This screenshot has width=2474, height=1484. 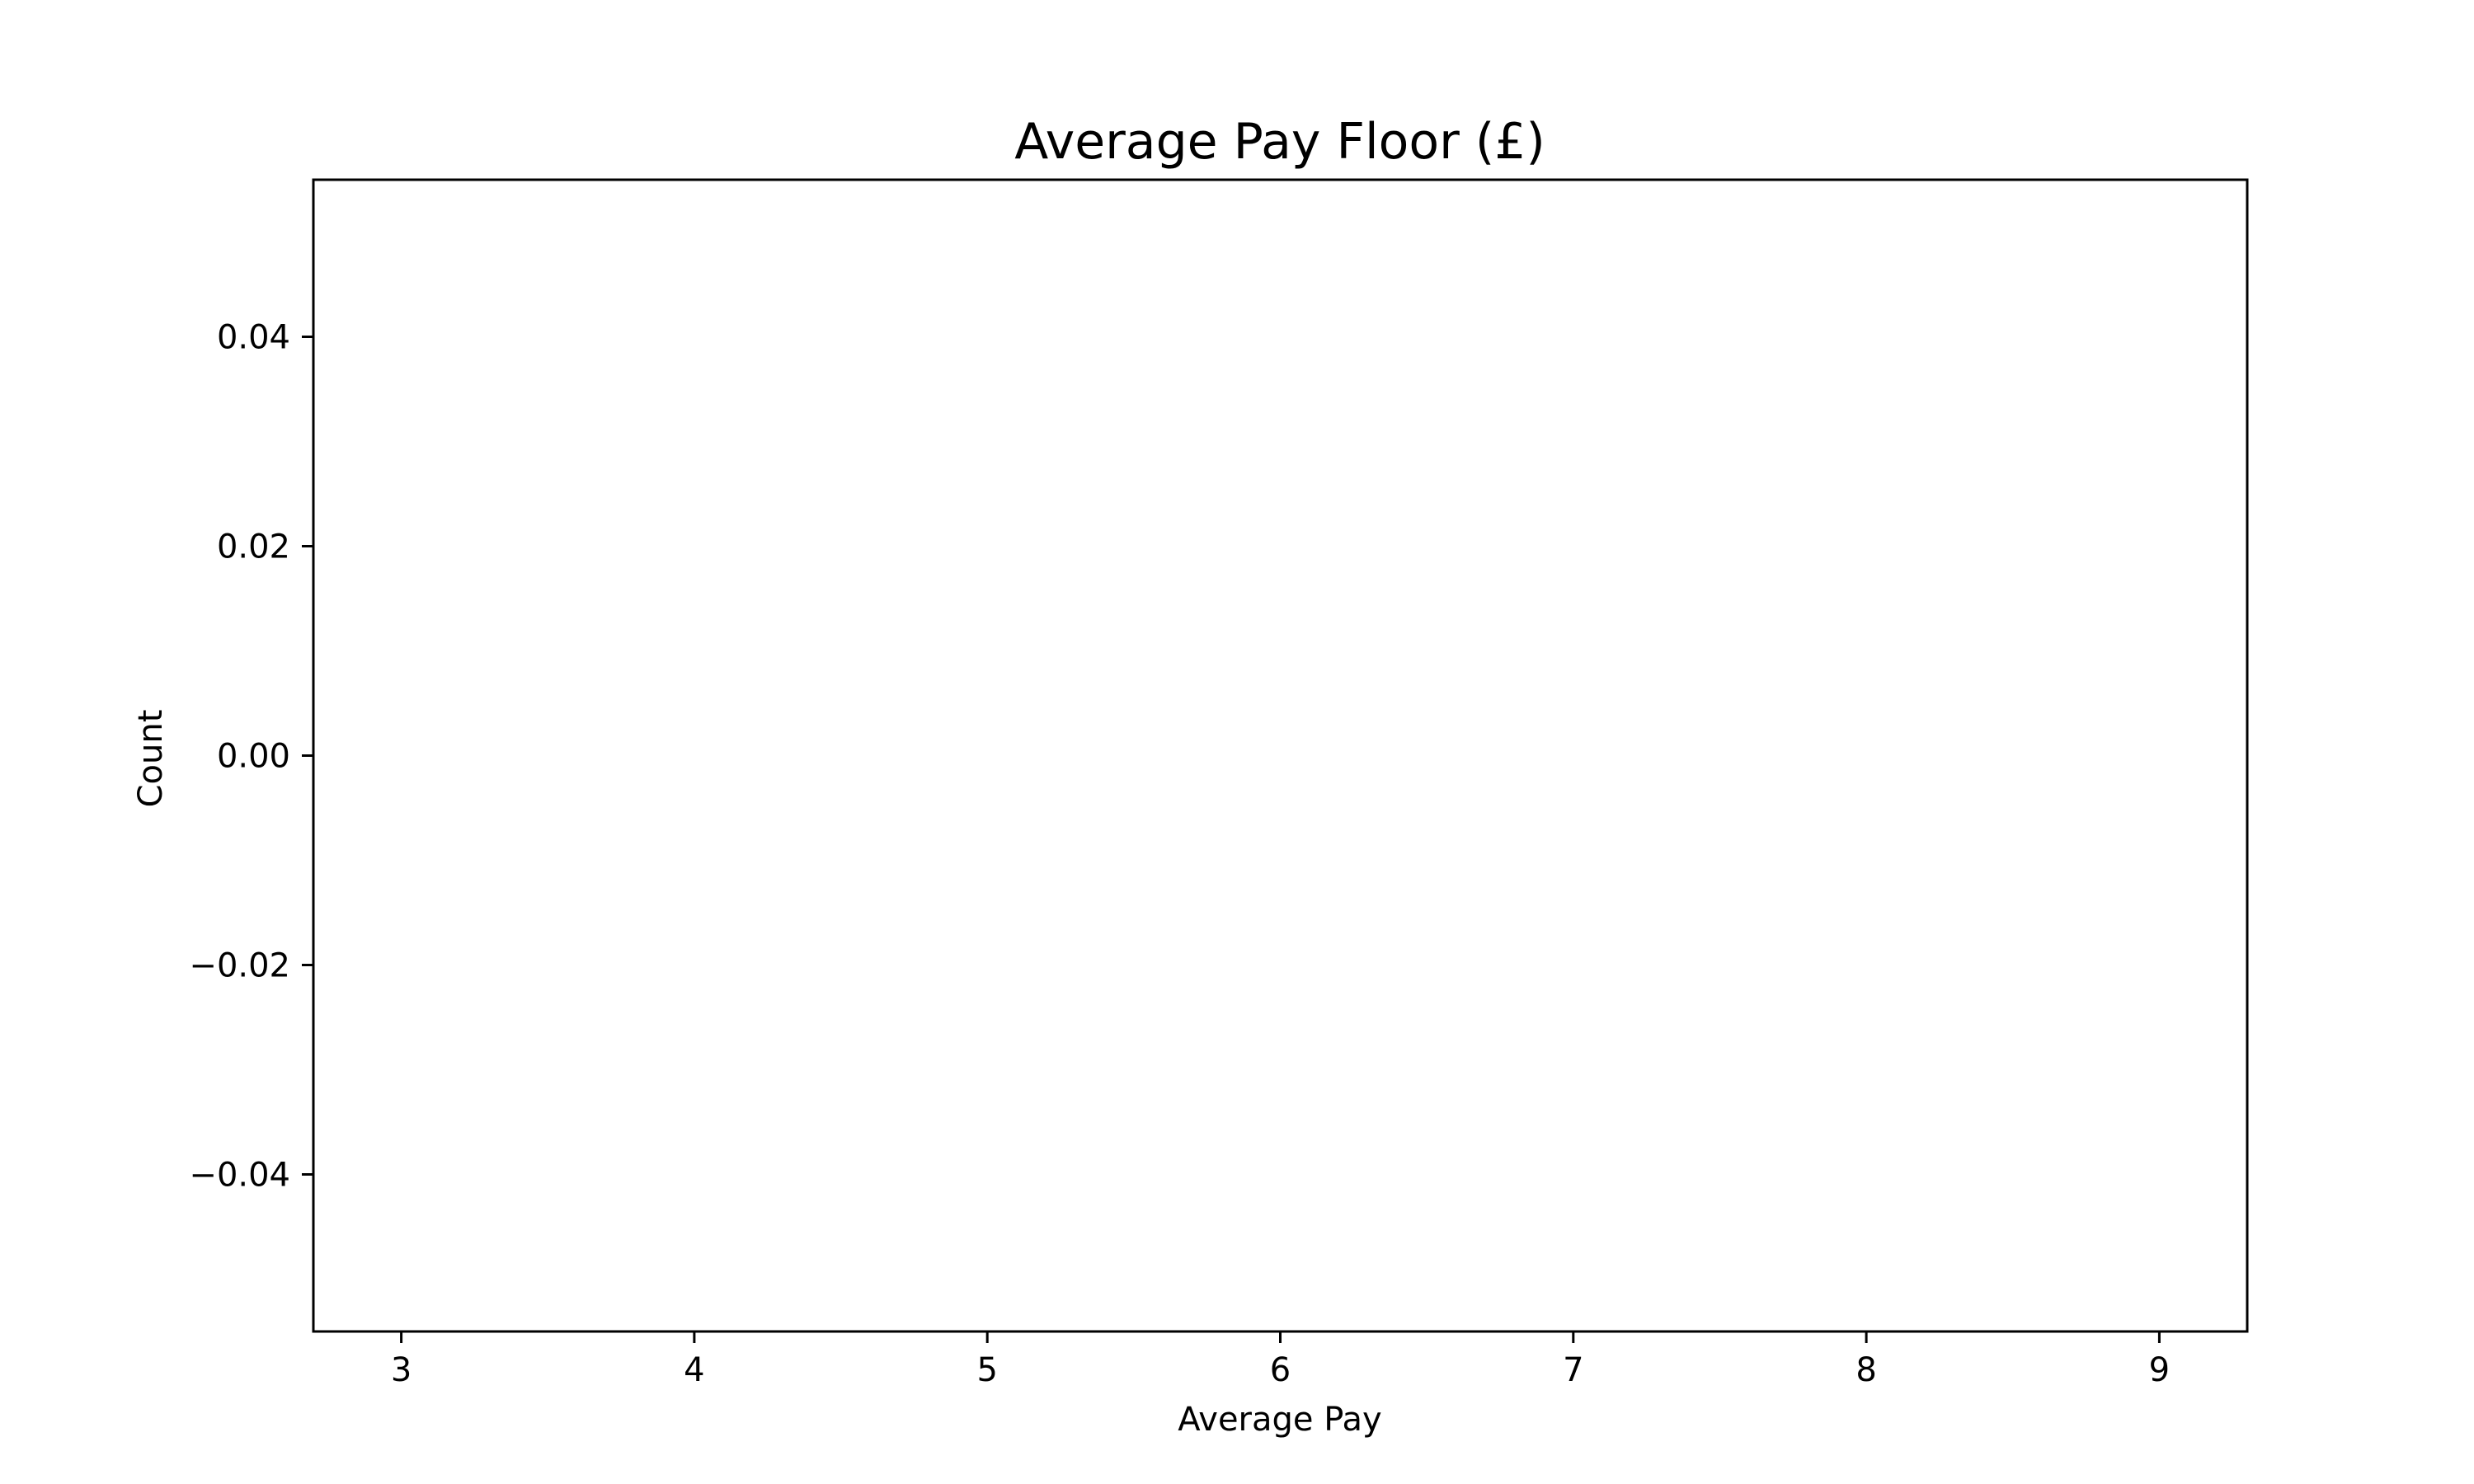 What do you see at coordinates (2159, 1370) in the screenshot?
I see `x-tick-label: 9` at bounding box center [2159, 1370].